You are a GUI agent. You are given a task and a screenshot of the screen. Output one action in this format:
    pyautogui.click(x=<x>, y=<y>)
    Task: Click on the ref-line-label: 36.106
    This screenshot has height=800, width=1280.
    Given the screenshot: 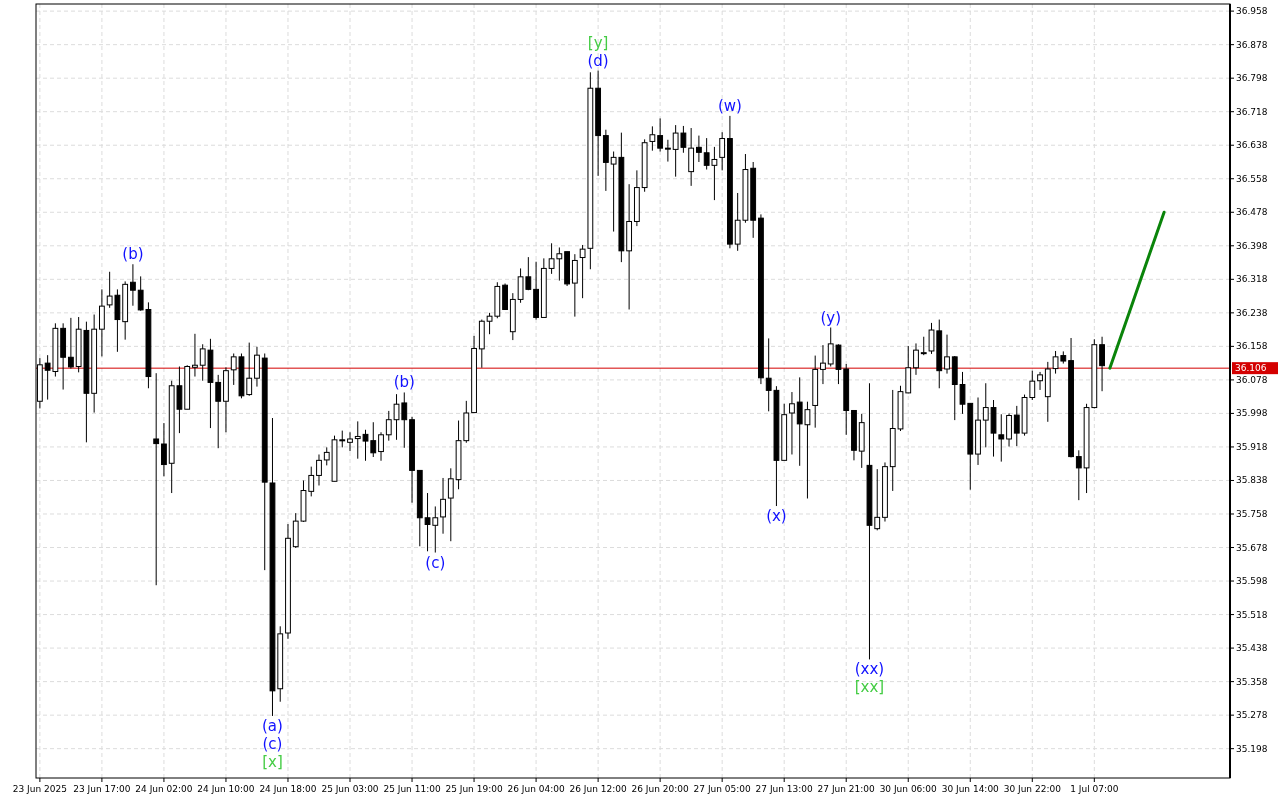 What is the action you would take?
    pyautogui.click(x=1251, y=368)
    